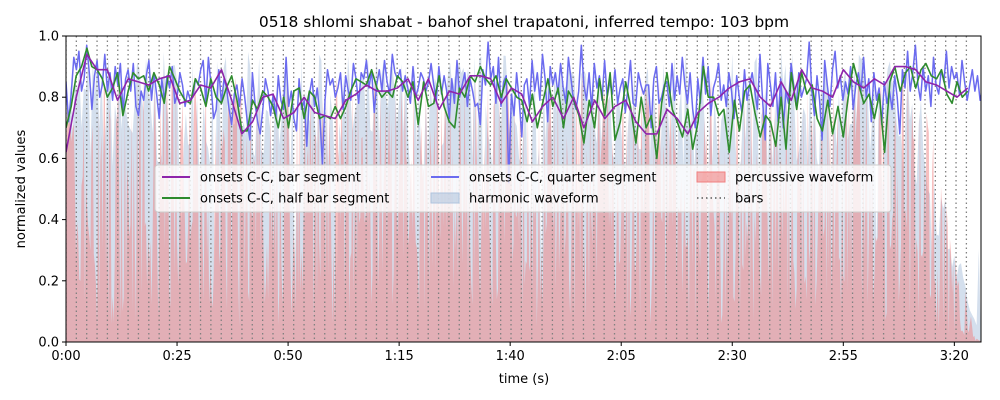  Describe the element at coordinates (48, 159) in the screenshot. I see `y-tick-label: 0.6` at that location.